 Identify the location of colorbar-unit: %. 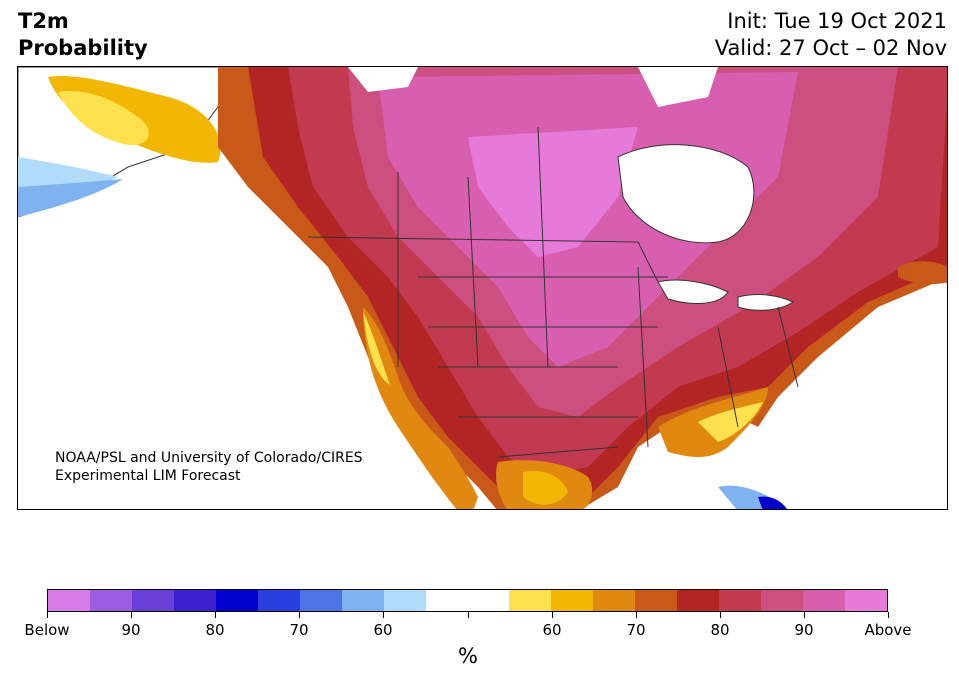
(468, 656).